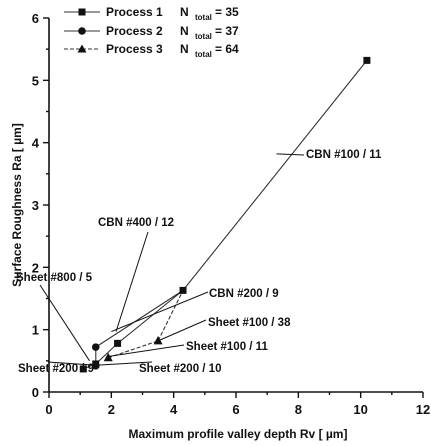 This screenshot has height=446, width=431. Describe the element at coordinates (249, 323) in the screenshot. I see `annotation-label: Sheet #100 / 38` at that location.